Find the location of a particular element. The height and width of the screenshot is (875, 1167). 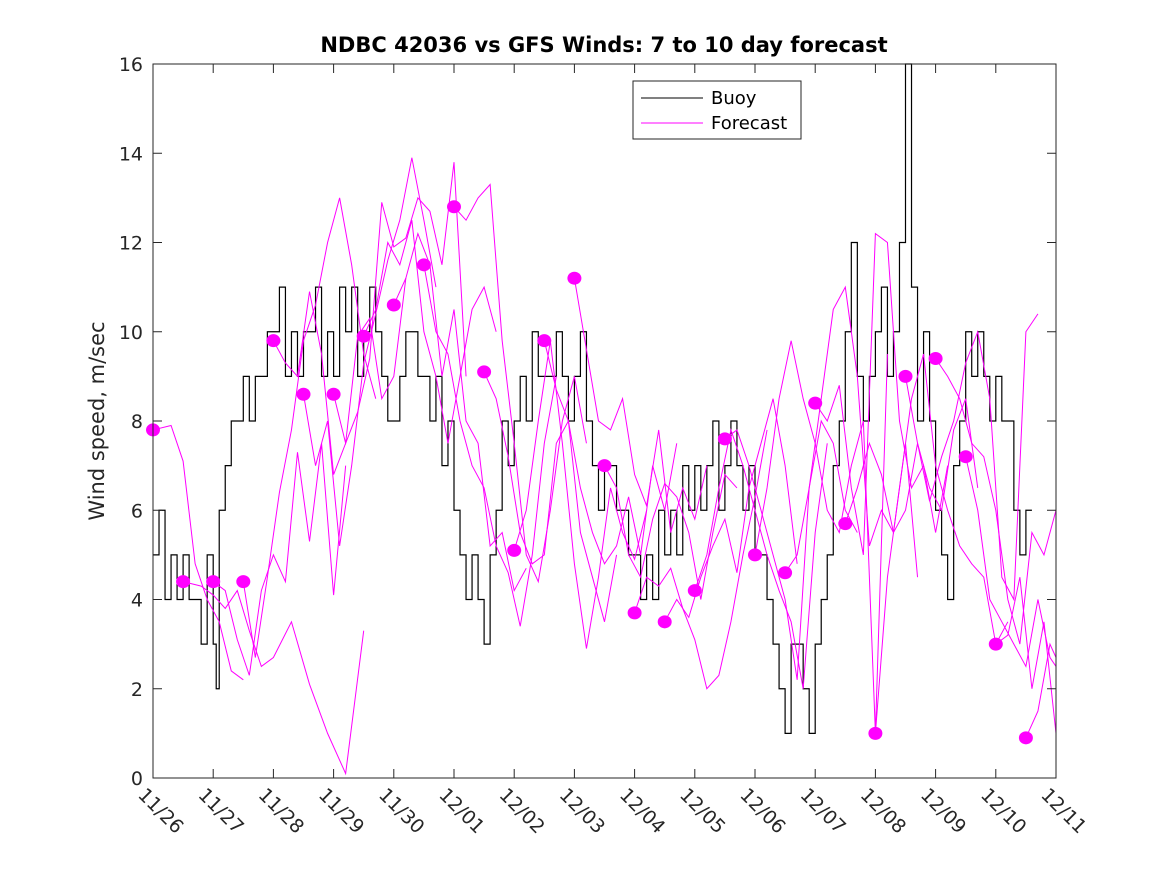

legend-forecast-label: Forecast is located at coordinates (749, 123).